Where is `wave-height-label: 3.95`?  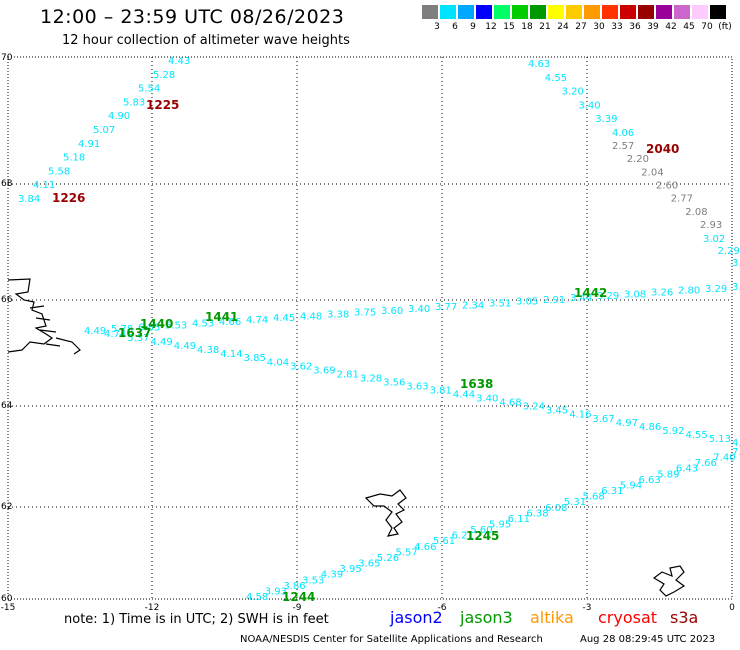
wave-height-label: 3.95 is located at coordinates (351, 569).